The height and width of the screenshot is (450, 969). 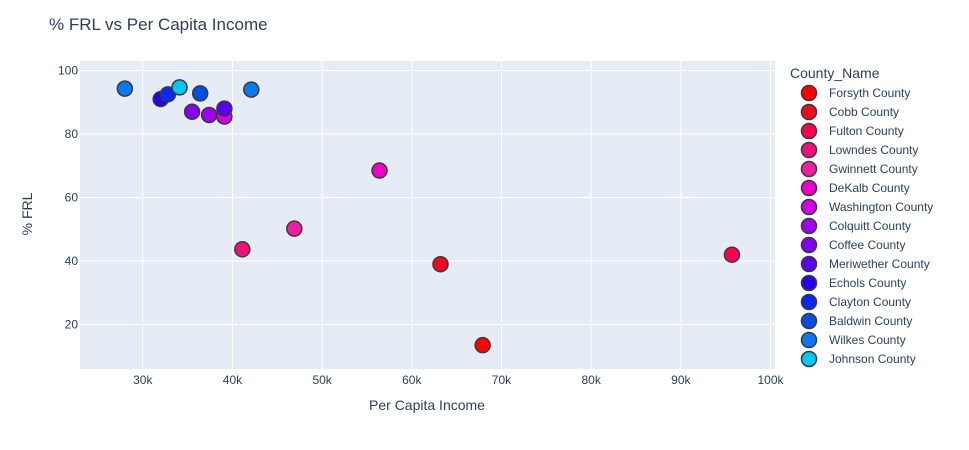 What do you see at coordinates (412, 380) in the screenshot?
I see `x-tick-label: 60k` at bounding box center [412, 380].